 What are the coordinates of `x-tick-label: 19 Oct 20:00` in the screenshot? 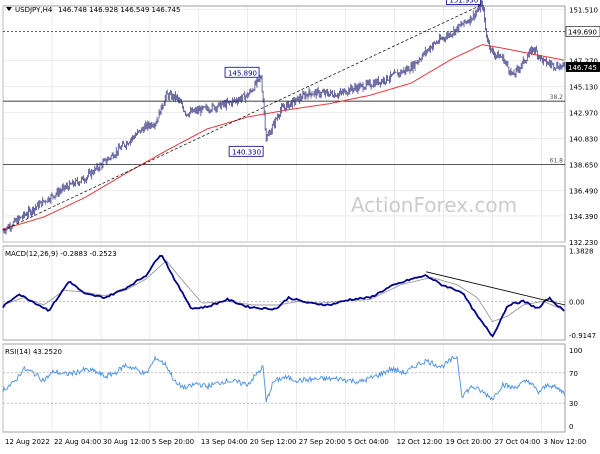 It's located at (469, 442).